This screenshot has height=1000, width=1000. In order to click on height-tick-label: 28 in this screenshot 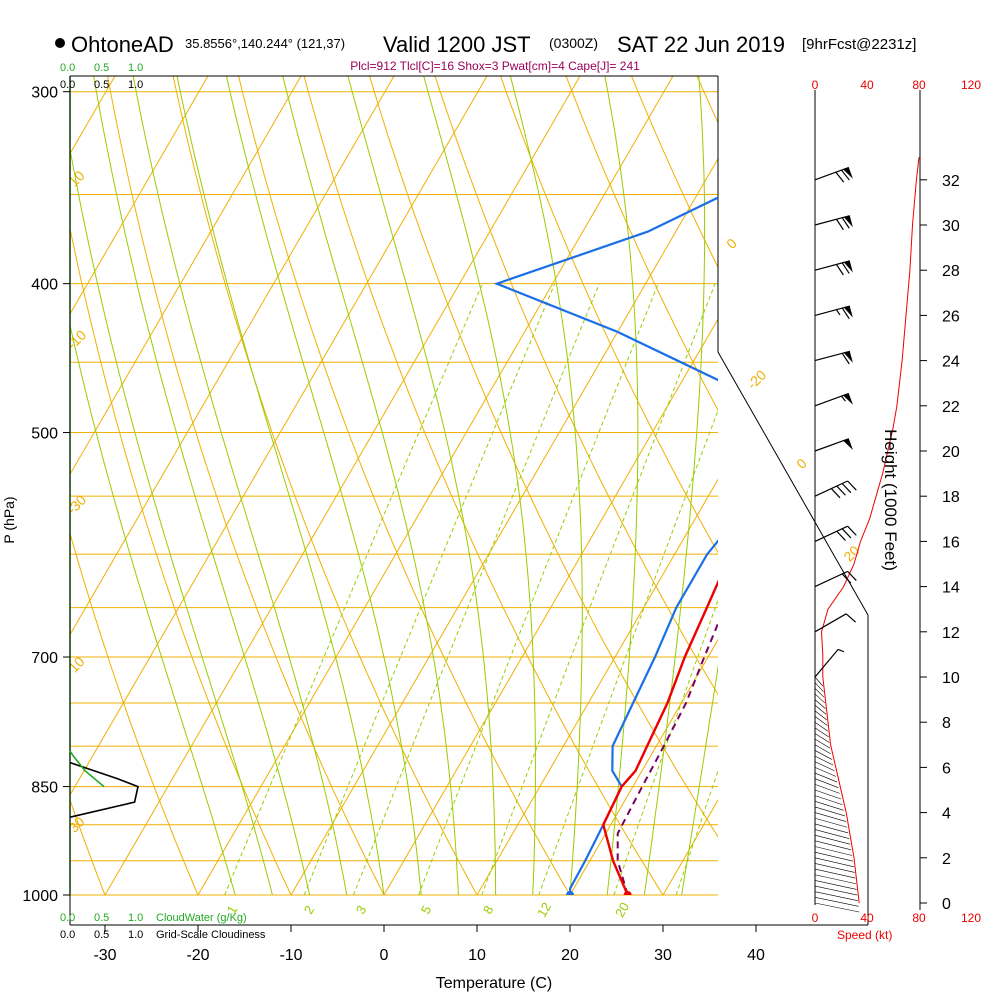, I will do `click(951, 271)`.